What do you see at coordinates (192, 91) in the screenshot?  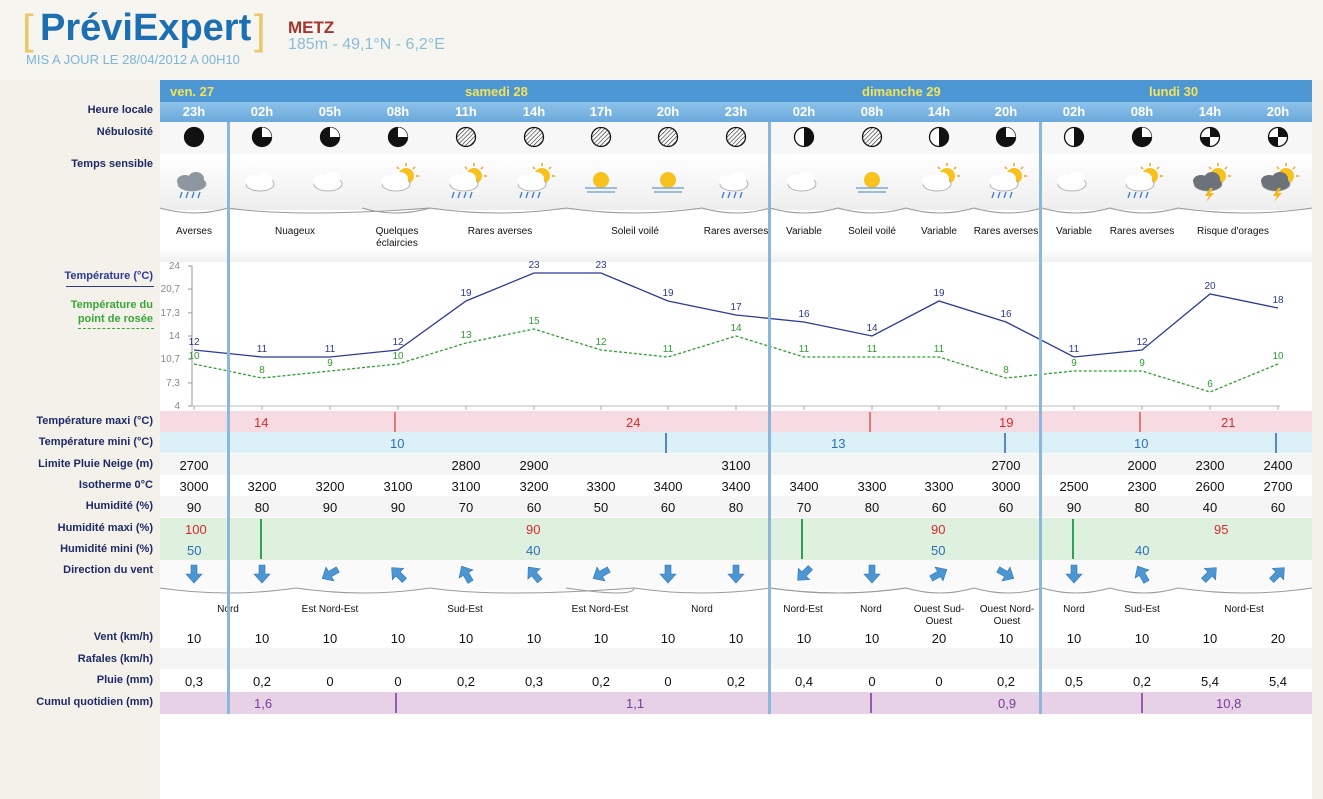 I see `day-label: ven. 27` at bounding box center [192, 91].